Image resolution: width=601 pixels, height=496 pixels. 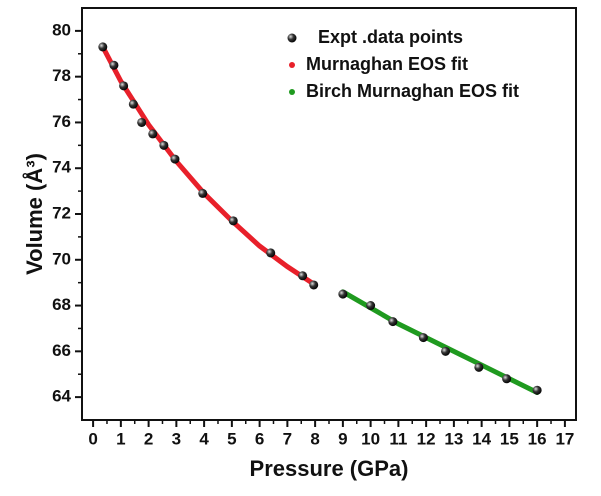 I want to click on x-tick-label: 7, so click(x=287, y=438).